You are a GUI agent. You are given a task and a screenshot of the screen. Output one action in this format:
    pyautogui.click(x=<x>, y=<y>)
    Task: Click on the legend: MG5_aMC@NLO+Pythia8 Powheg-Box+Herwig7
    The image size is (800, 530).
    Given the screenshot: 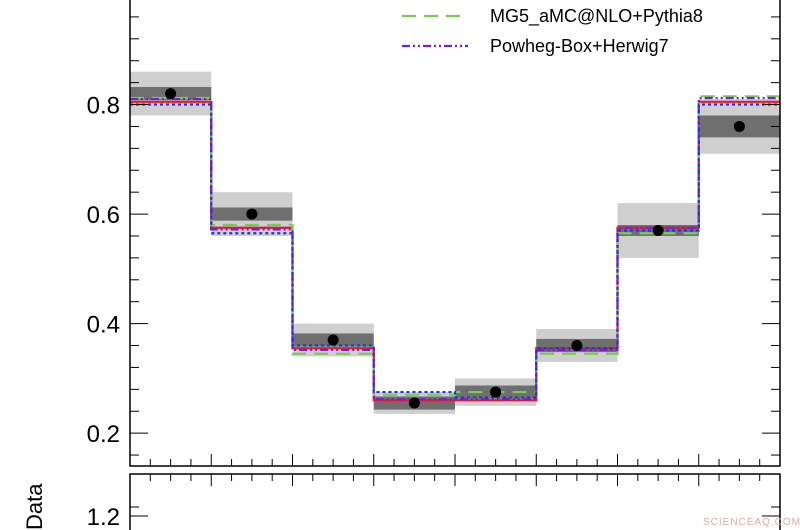 What is the action you would take?
    pyautogui.click(x=552, y=31)
    